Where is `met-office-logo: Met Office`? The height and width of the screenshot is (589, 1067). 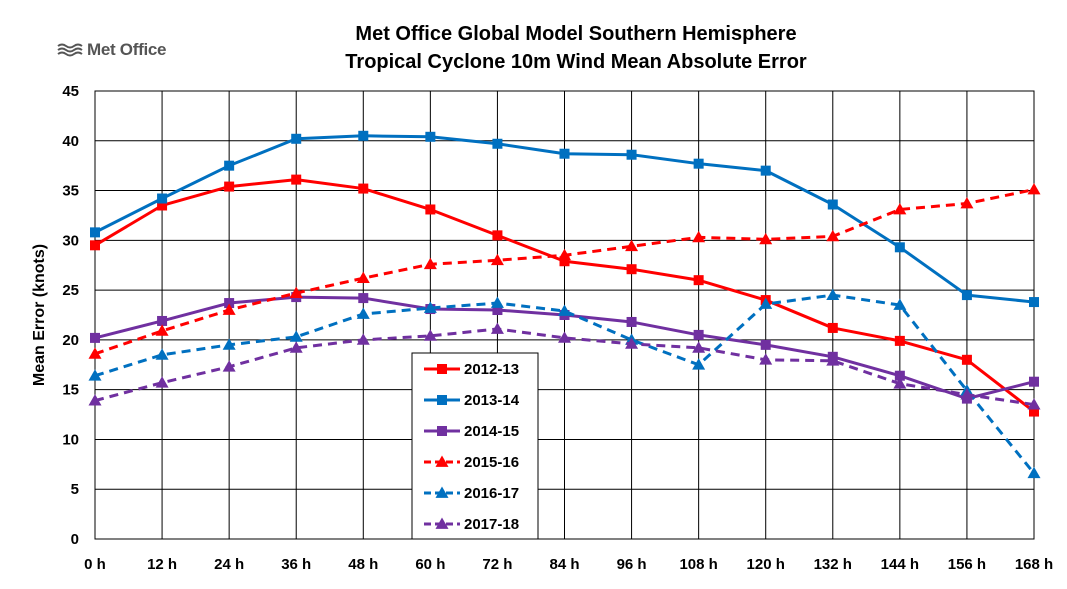
met-office-logo: Met Office is located at coordinates (111, 50).